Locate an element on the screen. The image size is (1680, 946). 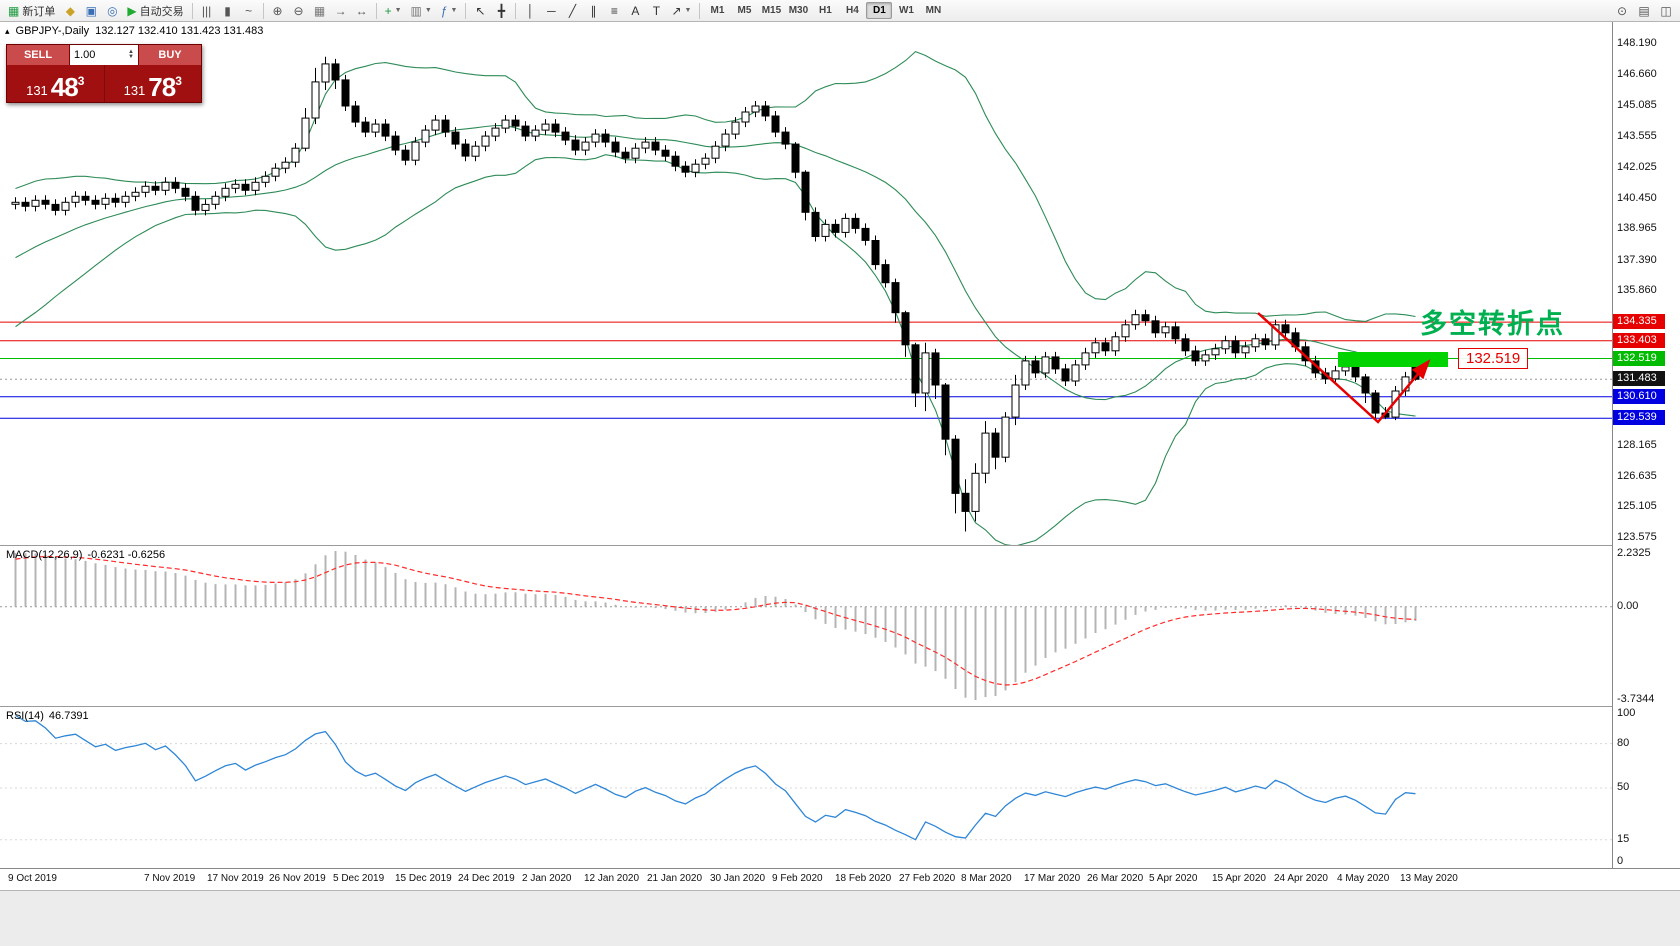
macd-indicator-label: MACD(12,26,9) -0.6231 -0.6256 is located at coordinates (85, 555).